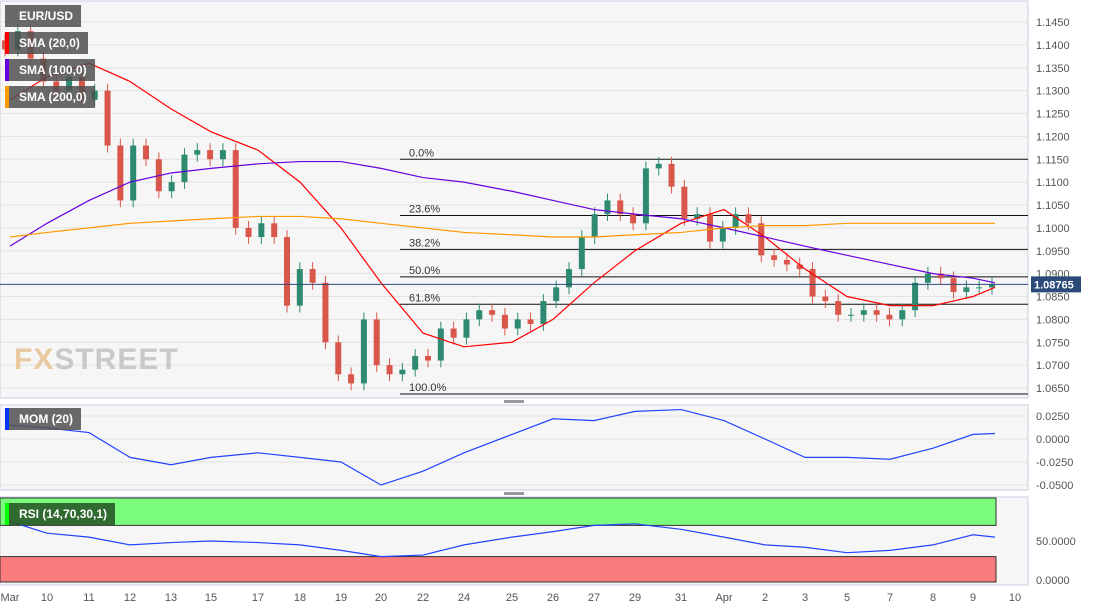  Describe the element at coordinates (1056, 542) in the screenshot. I see `y-tick-label: 50.0000` at that location.